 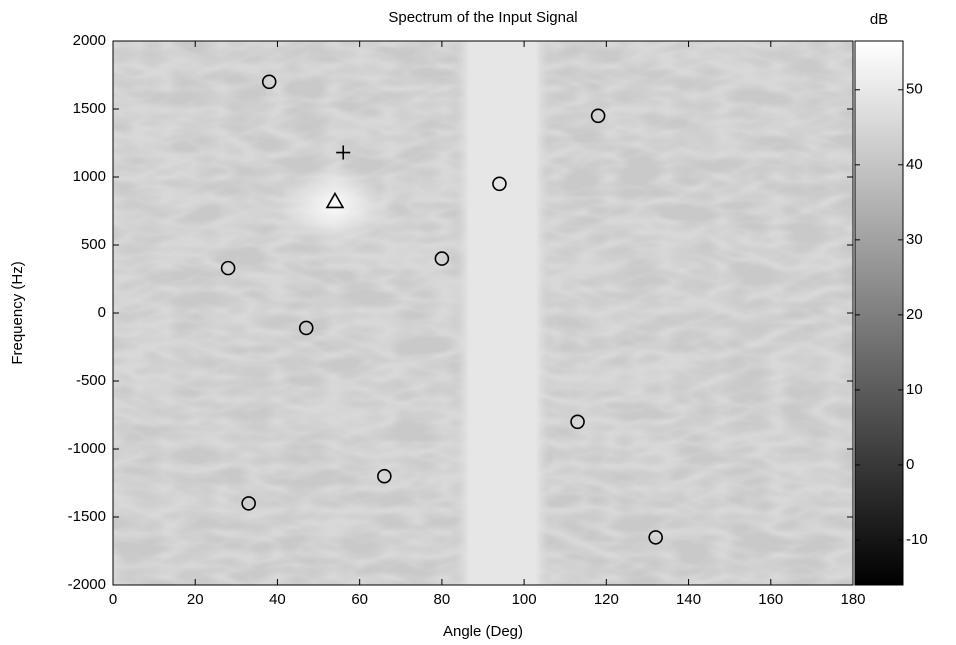 I want to click on colorbar-tick-label: 40, so click(x=914, y=164).